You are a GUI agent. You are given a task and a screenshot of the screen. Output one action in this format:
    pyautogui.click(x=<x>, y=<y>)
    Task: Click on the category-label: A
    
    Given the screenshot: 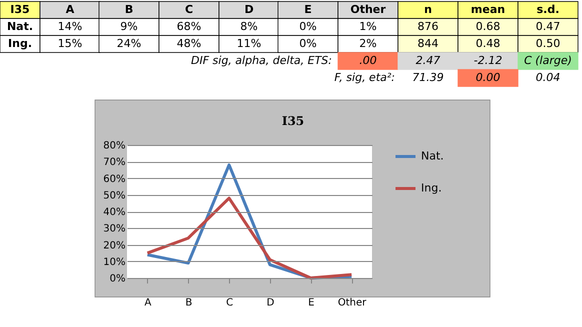 What is the action you would take?
    pyautogui.click(x=70, y=9)
    